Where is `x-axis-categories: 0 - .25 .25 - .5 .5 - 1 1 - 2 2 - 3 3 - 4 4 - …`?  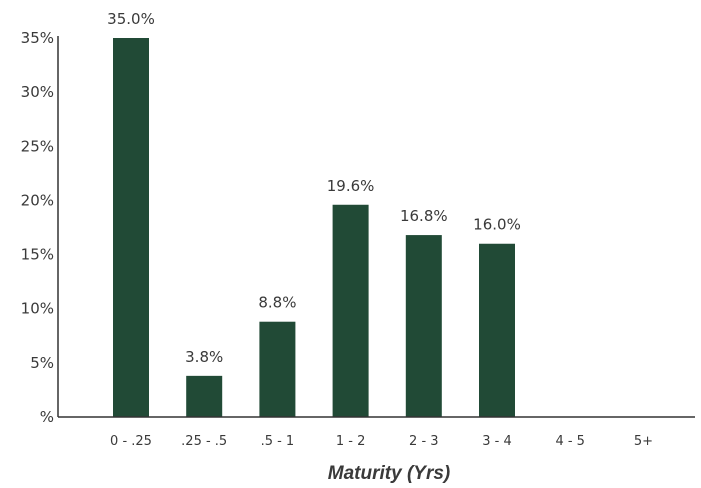
x-axis-categories: 0 - .25 .25 - .5 .5 - 1 1 - 2 2 - 3 3 - 4 4 - … is located at coordinates (381, 441).